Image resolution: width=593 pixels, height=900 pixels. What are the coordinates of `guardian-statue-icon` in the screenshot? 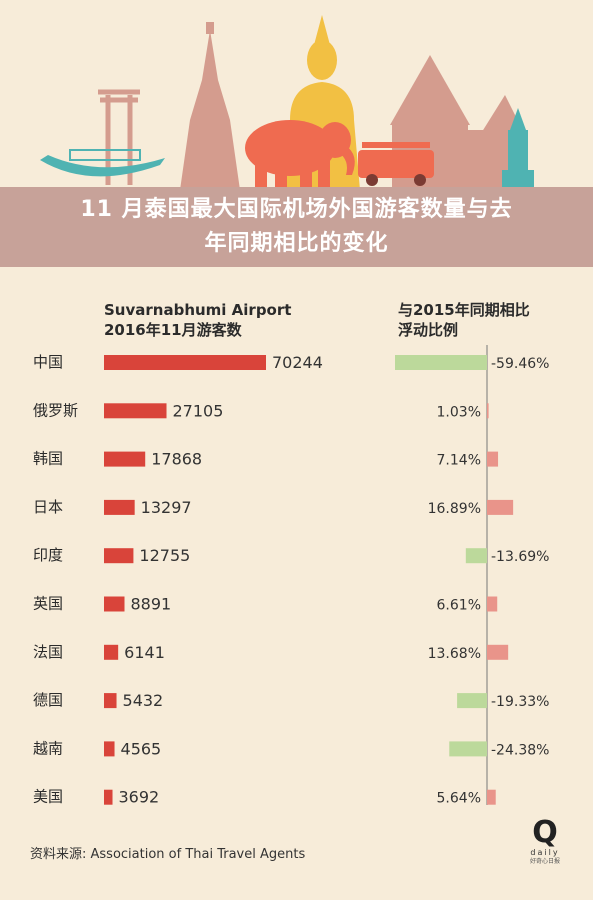 It's located at (518, 148).